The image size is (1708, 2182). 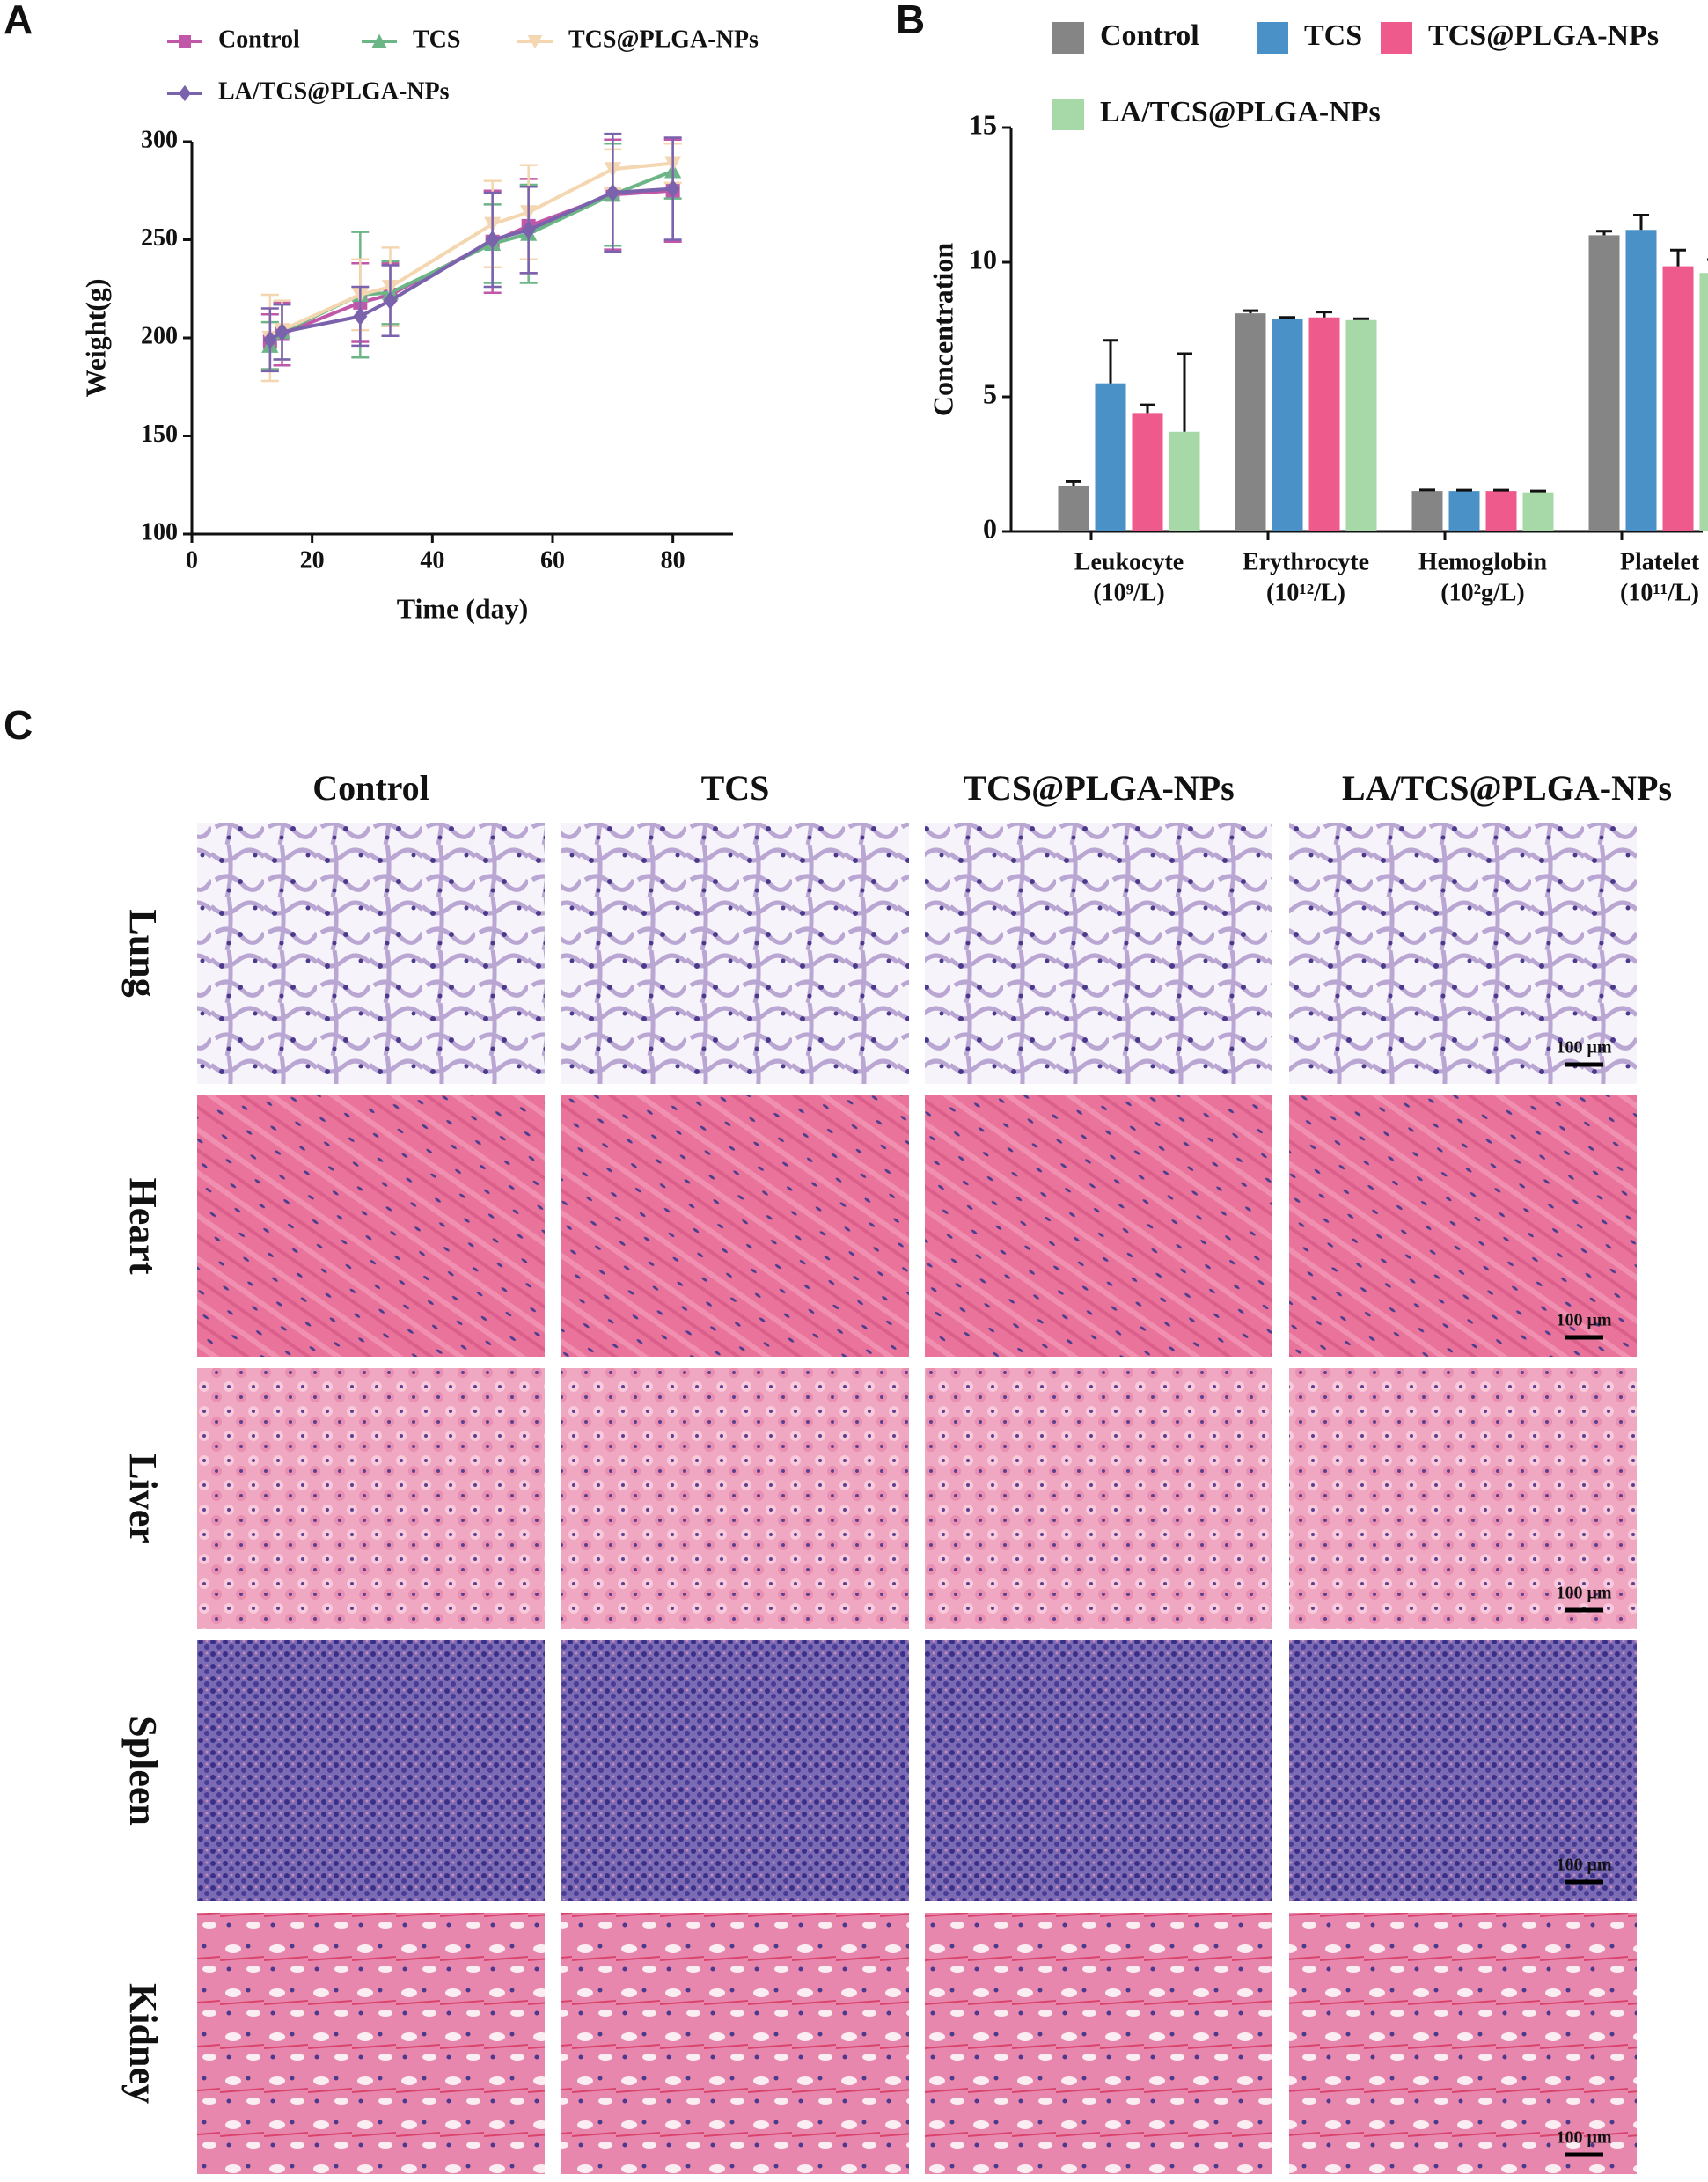 What do you see at coordinates (1507, 788) in the screenshot?
I see `column-header: LA/TCS@PLGA-NPs` at bounding box center [1507, 788].